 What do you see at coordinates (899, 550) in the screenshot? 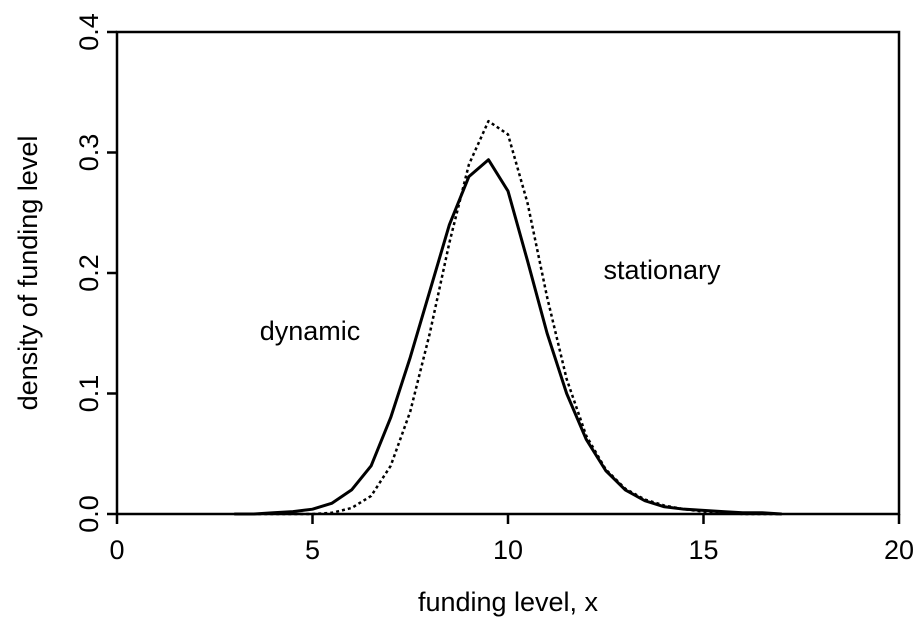
I see `x-tick-label: 20` at bounding box center [899, 550].